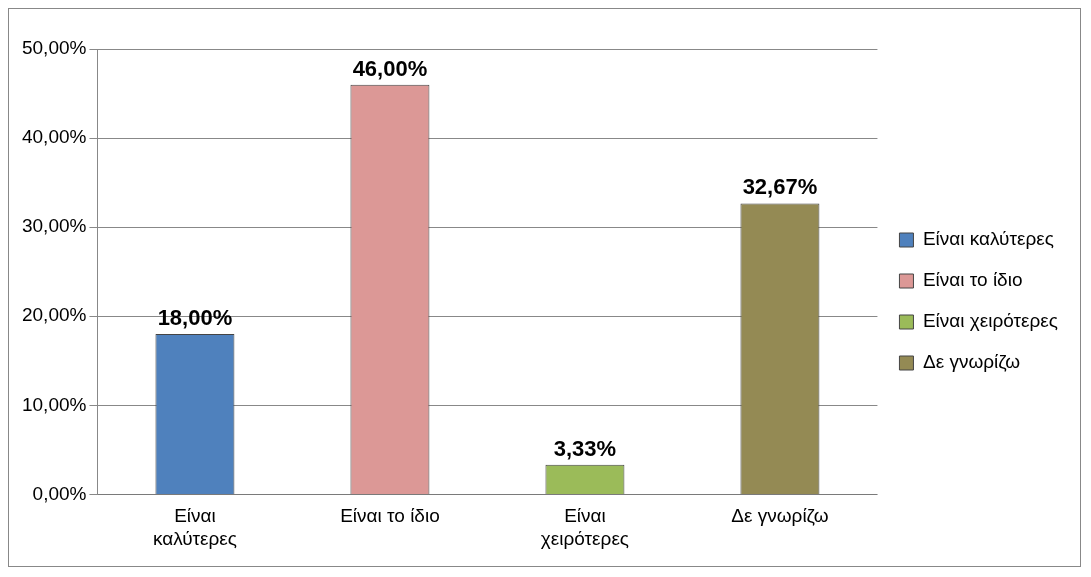 Image resolution: width=1091 pixels, height=577 pixels. I want to click on x-tick-label: Είναι χειρότερες, so click(585, 527).